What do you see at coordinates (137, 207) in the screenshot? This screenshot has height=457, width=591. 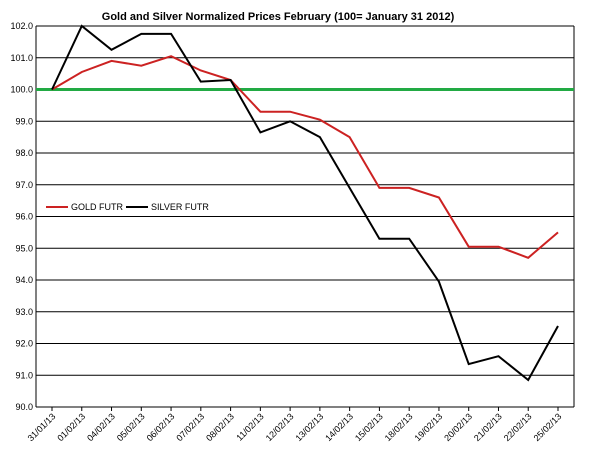 I see `legend: GOLD FUTR SILVER FUTR` at bounding box center [137, 207].